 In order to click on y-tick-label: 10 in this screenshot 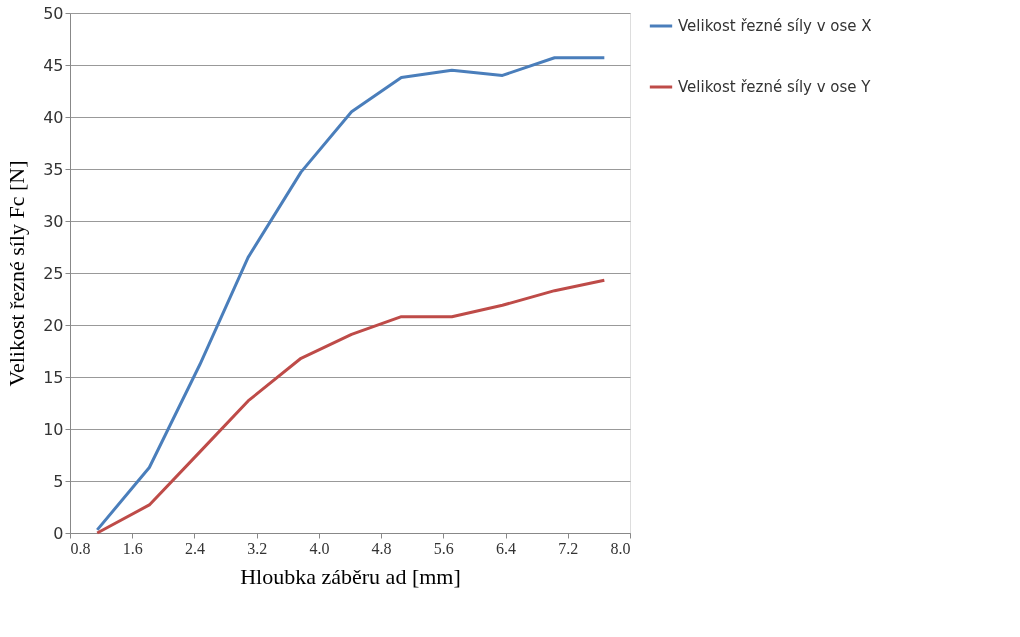, I will do `click(53, 429)`.